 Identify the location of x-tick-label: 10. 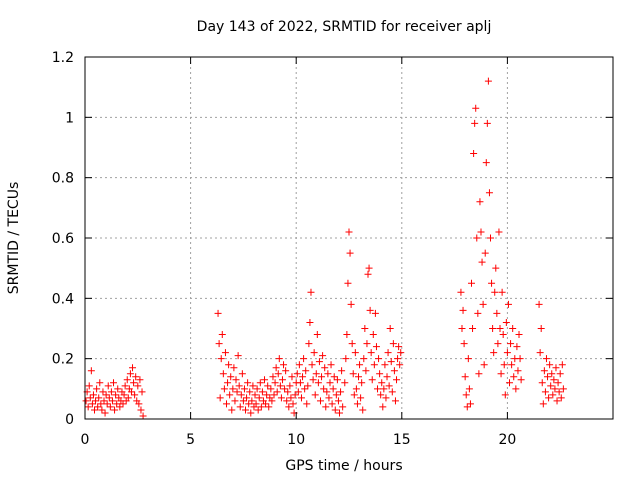
(296, 440).